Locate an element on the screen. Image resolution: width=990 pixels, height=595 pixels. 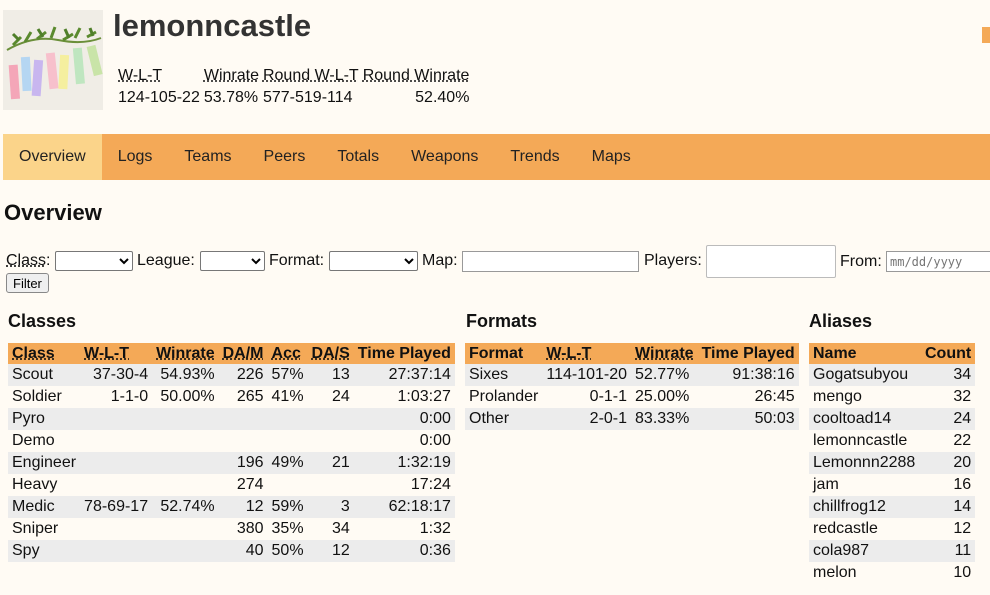
class-filter-label: Class is located at coordinates (26, 260).